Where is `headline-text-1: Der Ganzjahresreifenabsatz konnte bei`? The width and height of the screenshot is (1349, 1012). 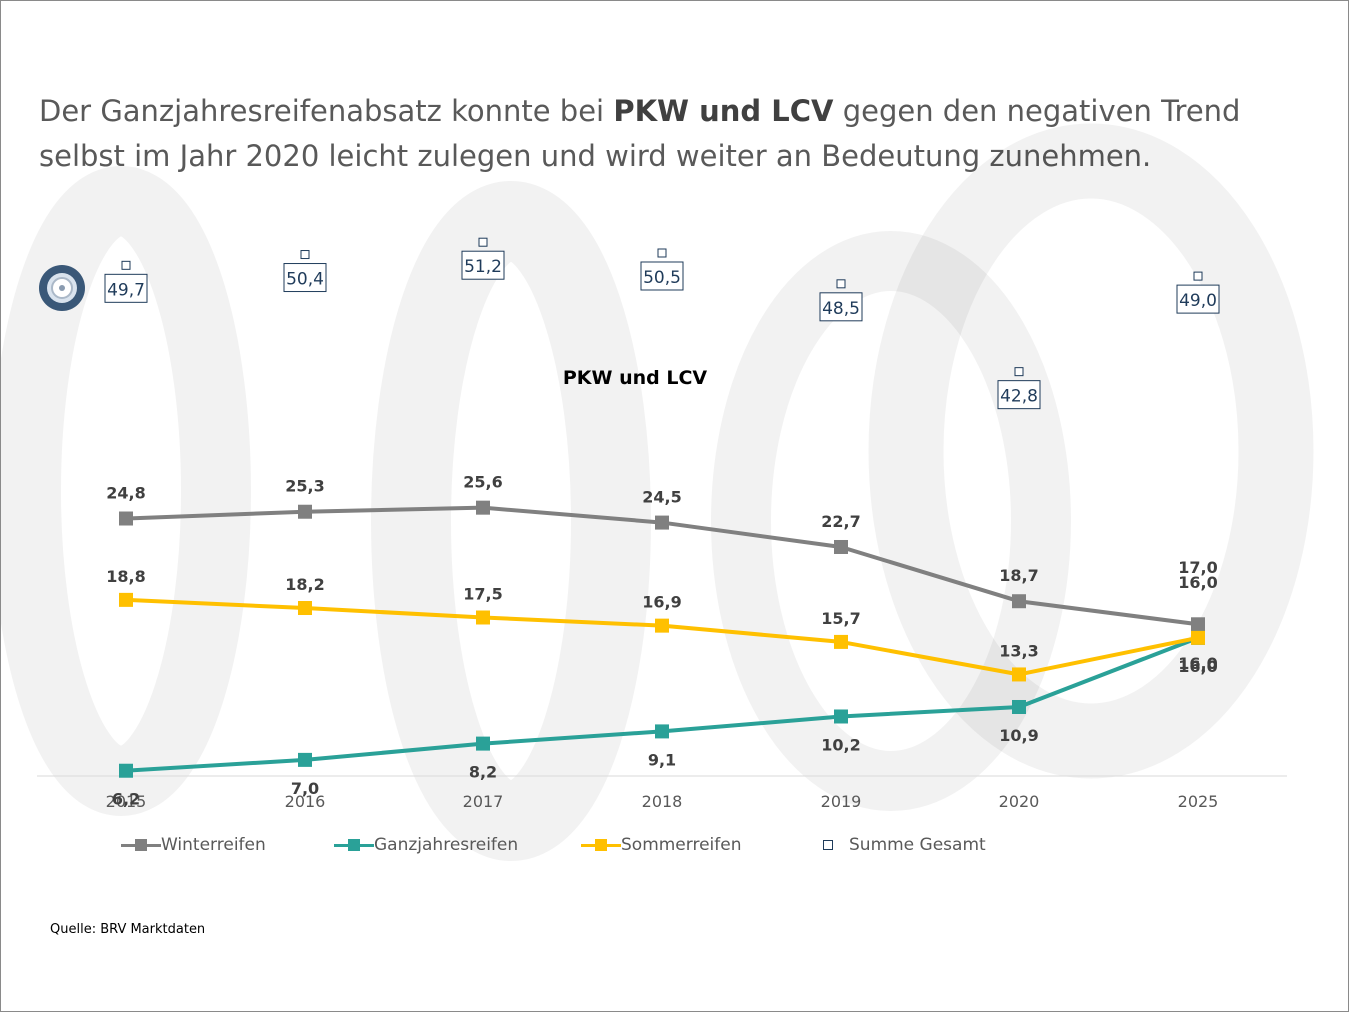 headline-text-1: Der Ganzjahresreifenabsatz konnte bei is located at coordinates (326, 111).